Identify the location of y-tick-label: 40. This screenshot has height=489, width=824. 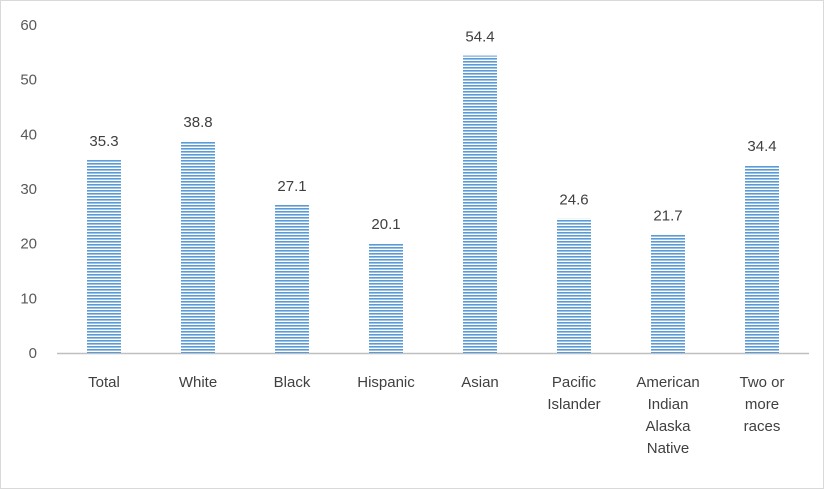
(28, 134).